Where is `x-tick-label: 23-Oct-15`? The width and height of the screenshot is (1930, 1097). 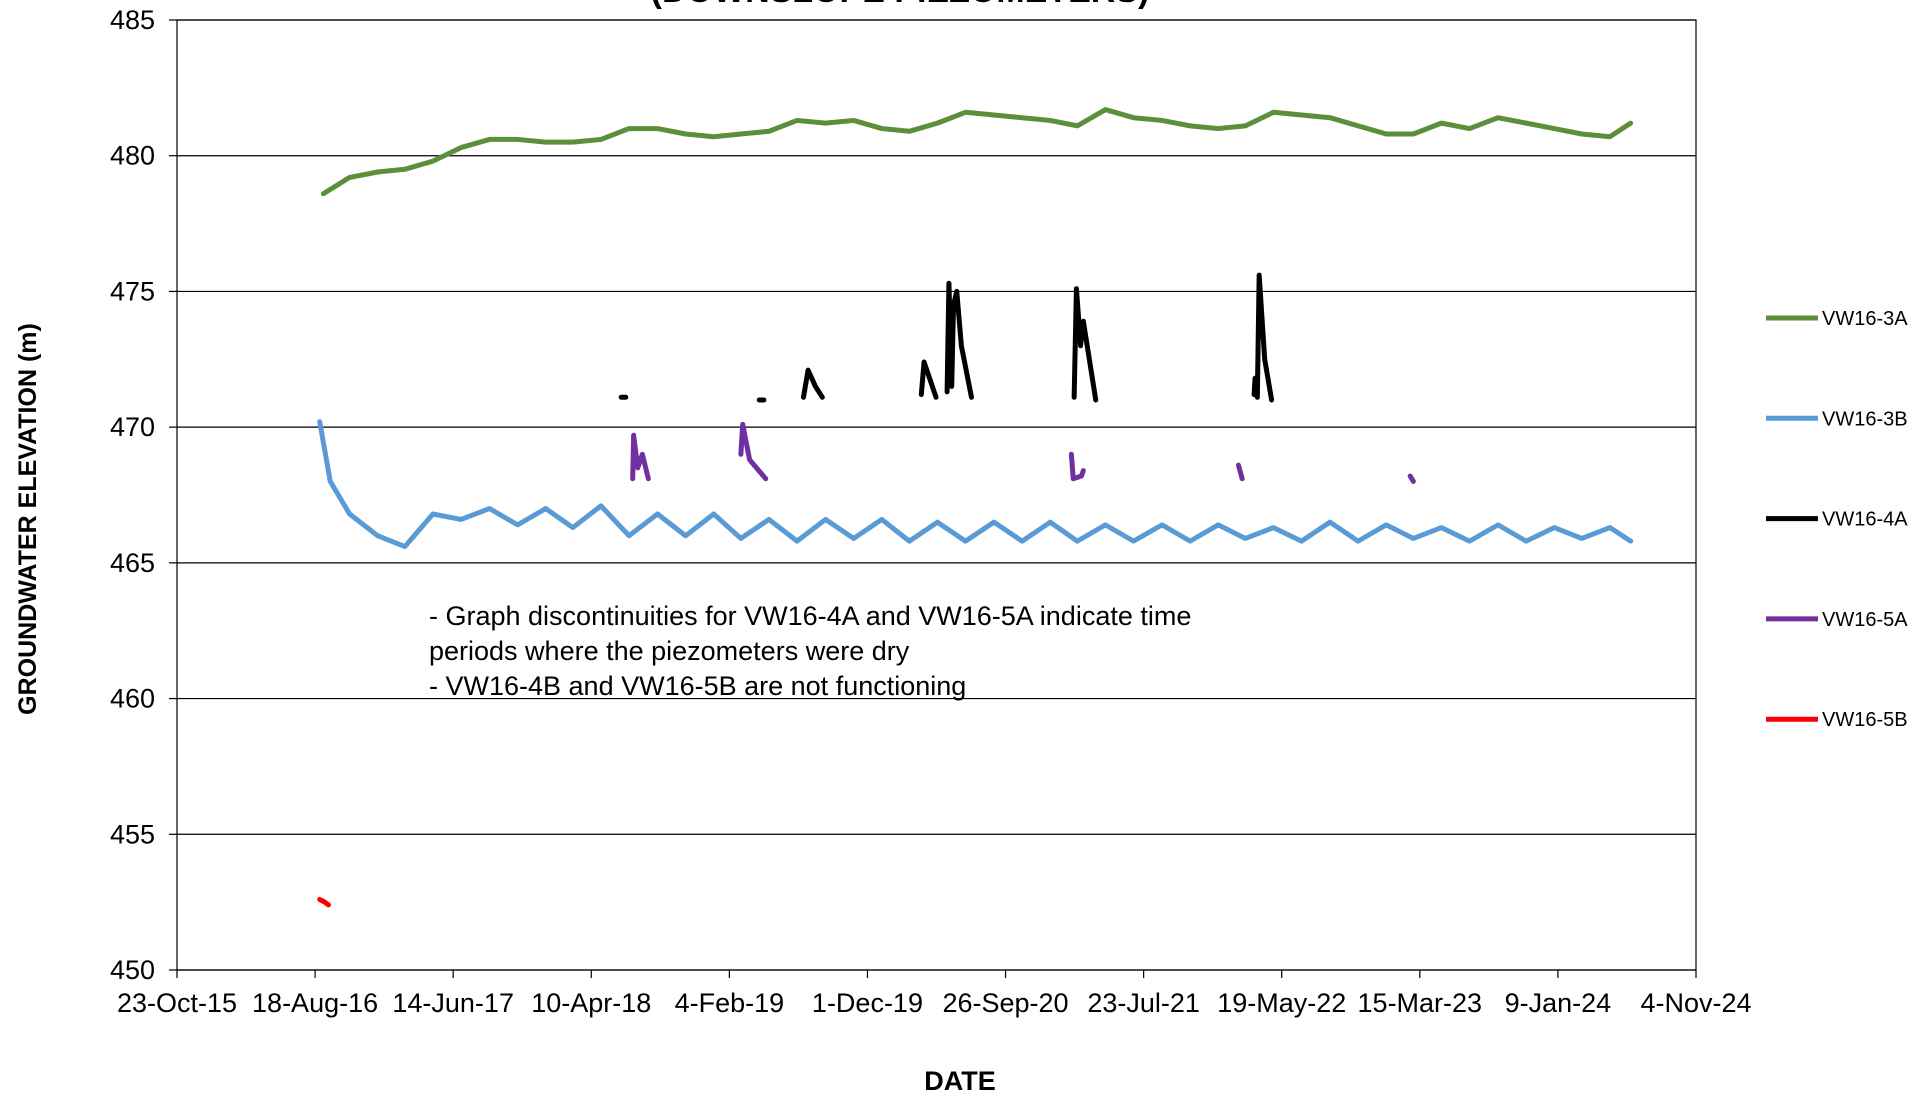
x-tick-label: 23-Oct-15 is located at coordinates (177, 1003).